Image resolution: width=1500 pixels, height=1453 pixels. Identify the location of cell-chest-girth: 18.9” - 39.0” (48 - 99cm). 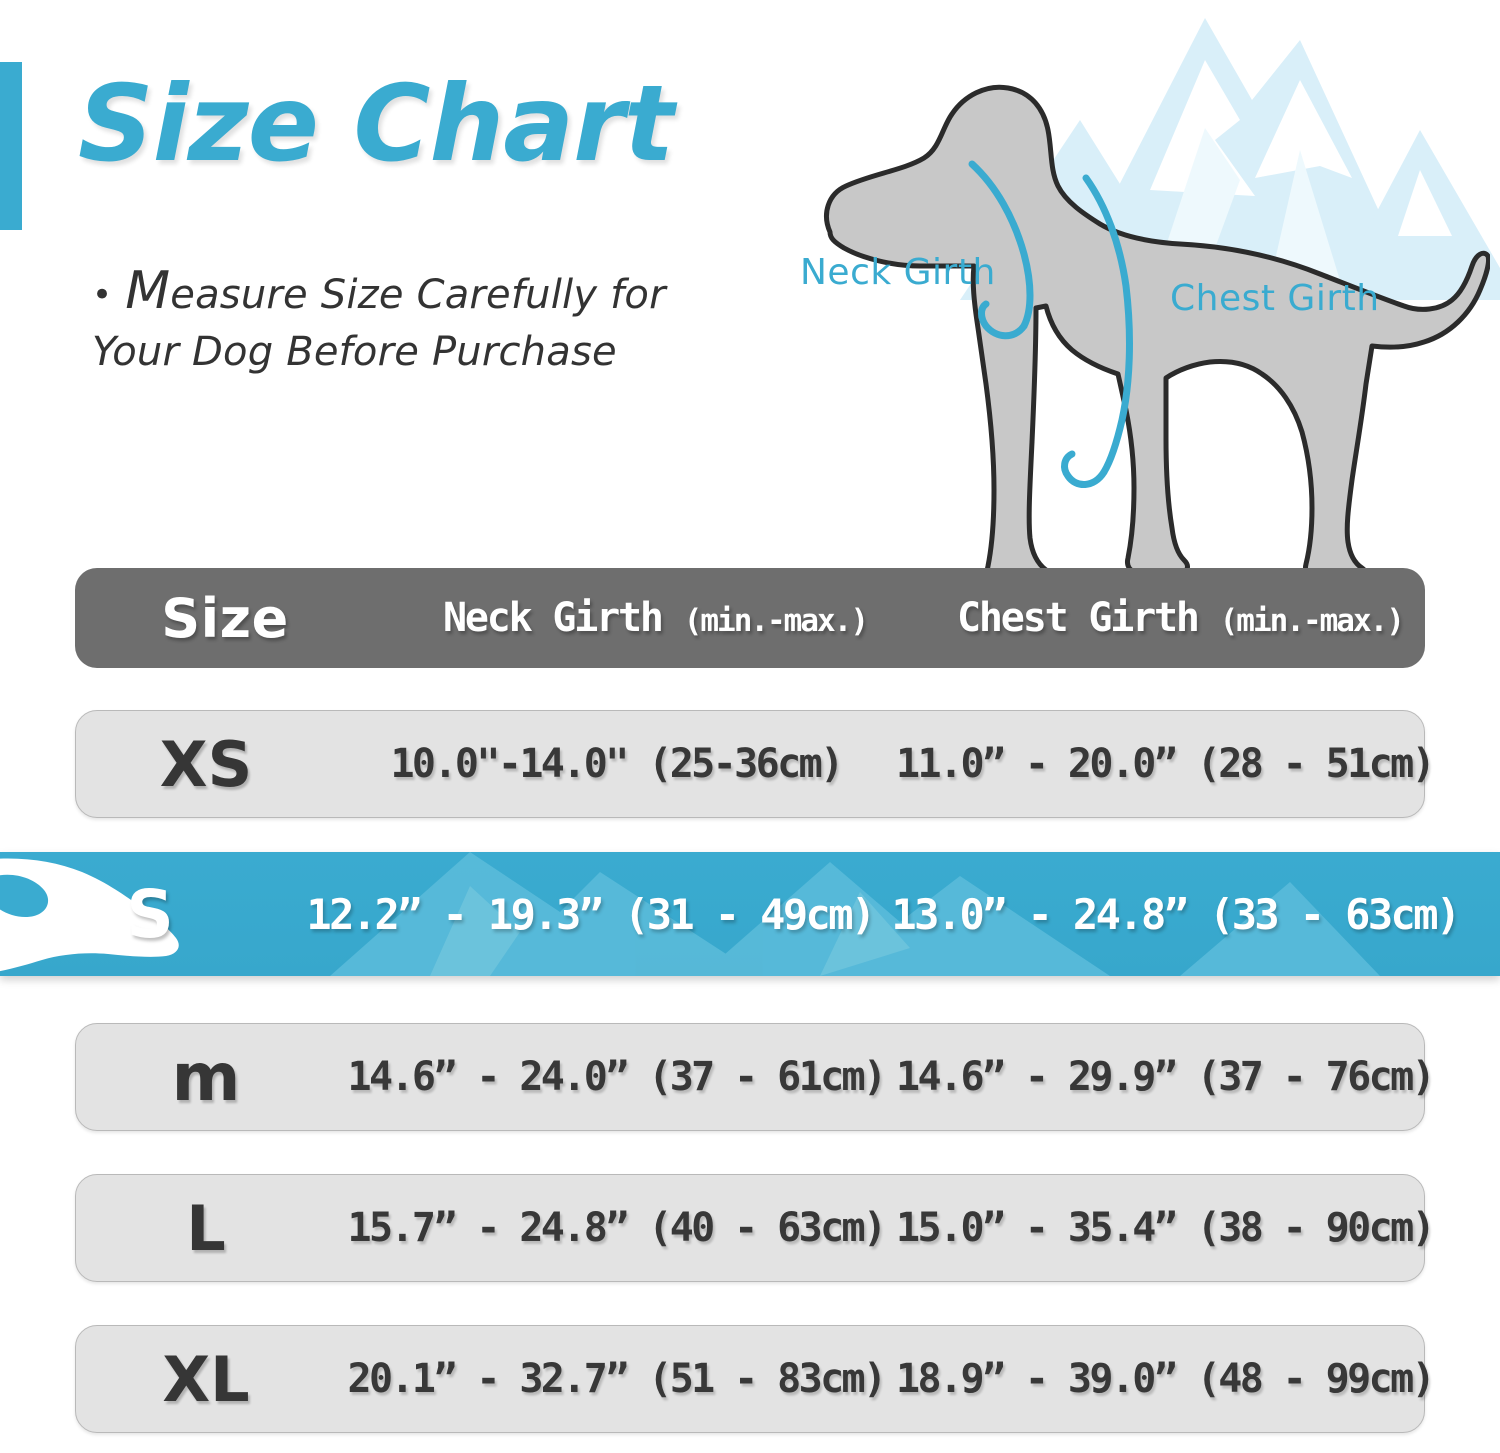
(1166, 1379).